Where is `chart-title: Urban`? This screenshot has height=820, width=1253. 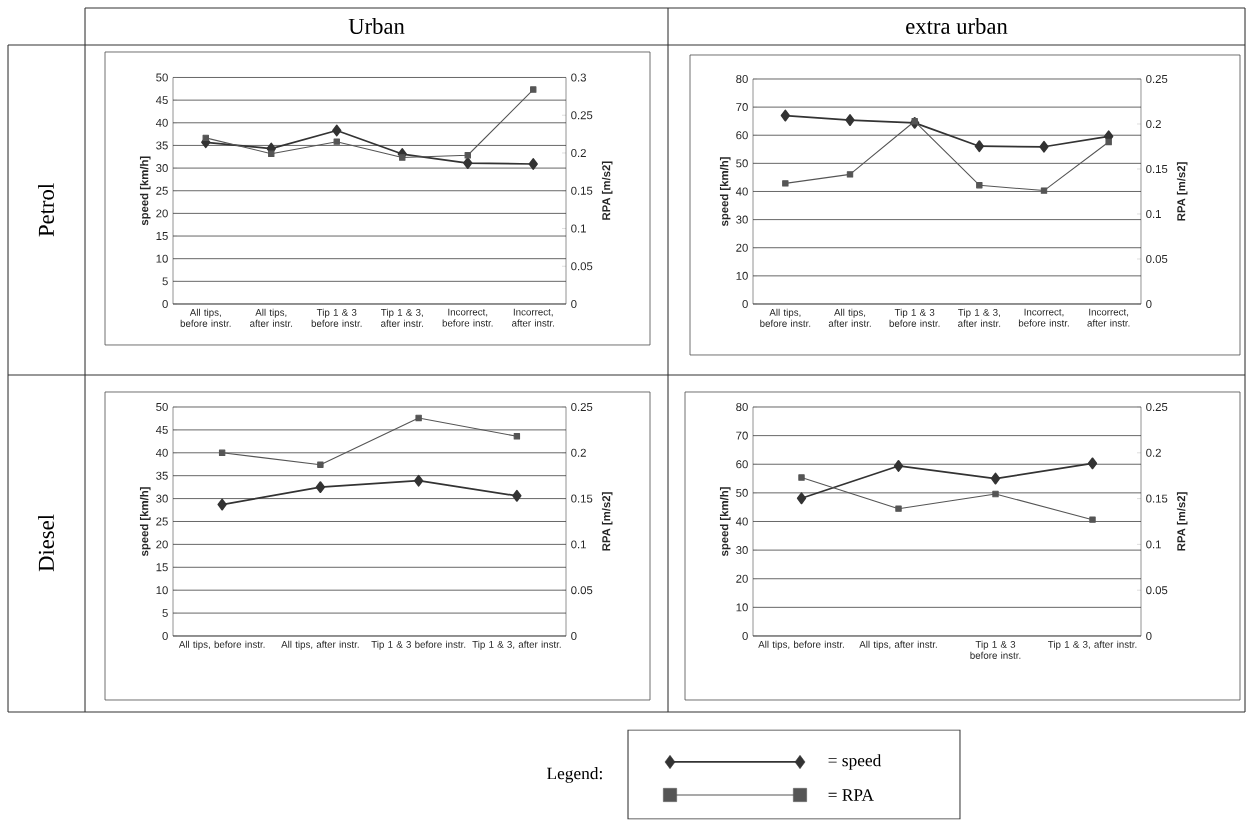
chart-title: Urban is located at coordinates (376, 26).